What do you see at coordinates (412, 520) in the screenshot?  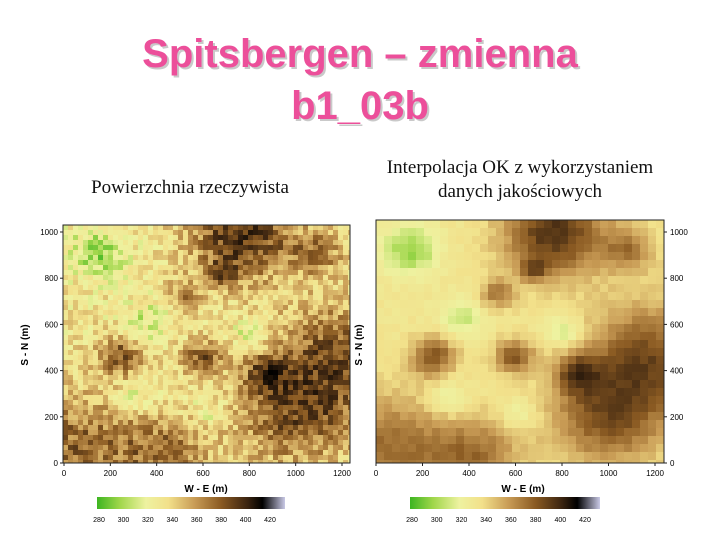 I see `right-colorbar-tick-label: 280` at bounding box center [412, 520].